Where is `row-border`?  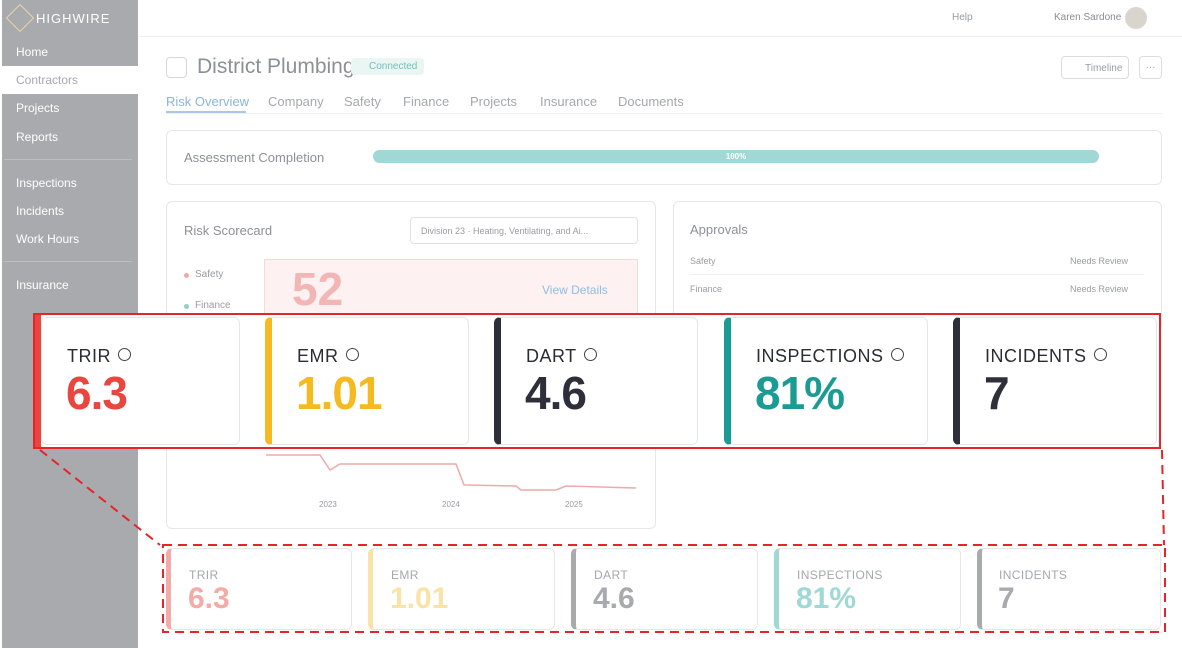
row-border is located at coordinates (917, 274).